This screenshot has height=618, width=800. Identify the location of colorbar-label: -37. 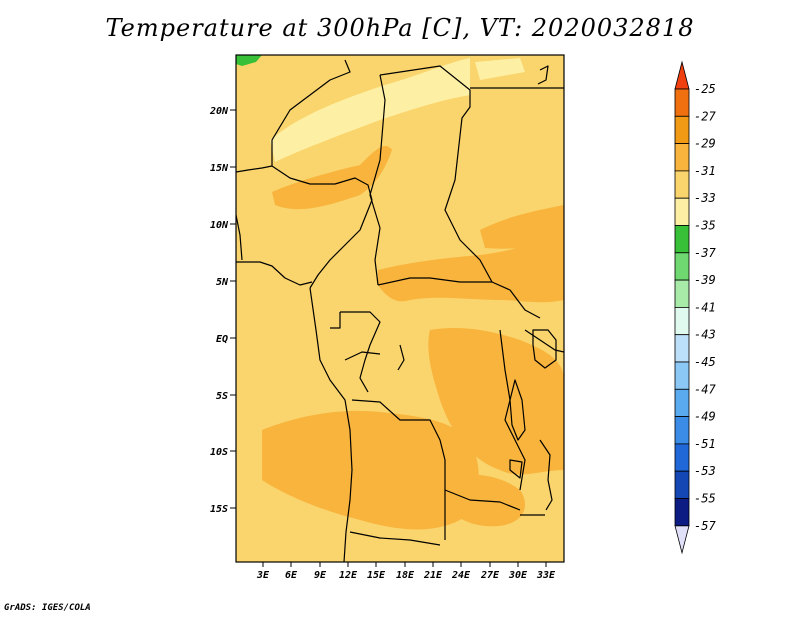
(705, 253).